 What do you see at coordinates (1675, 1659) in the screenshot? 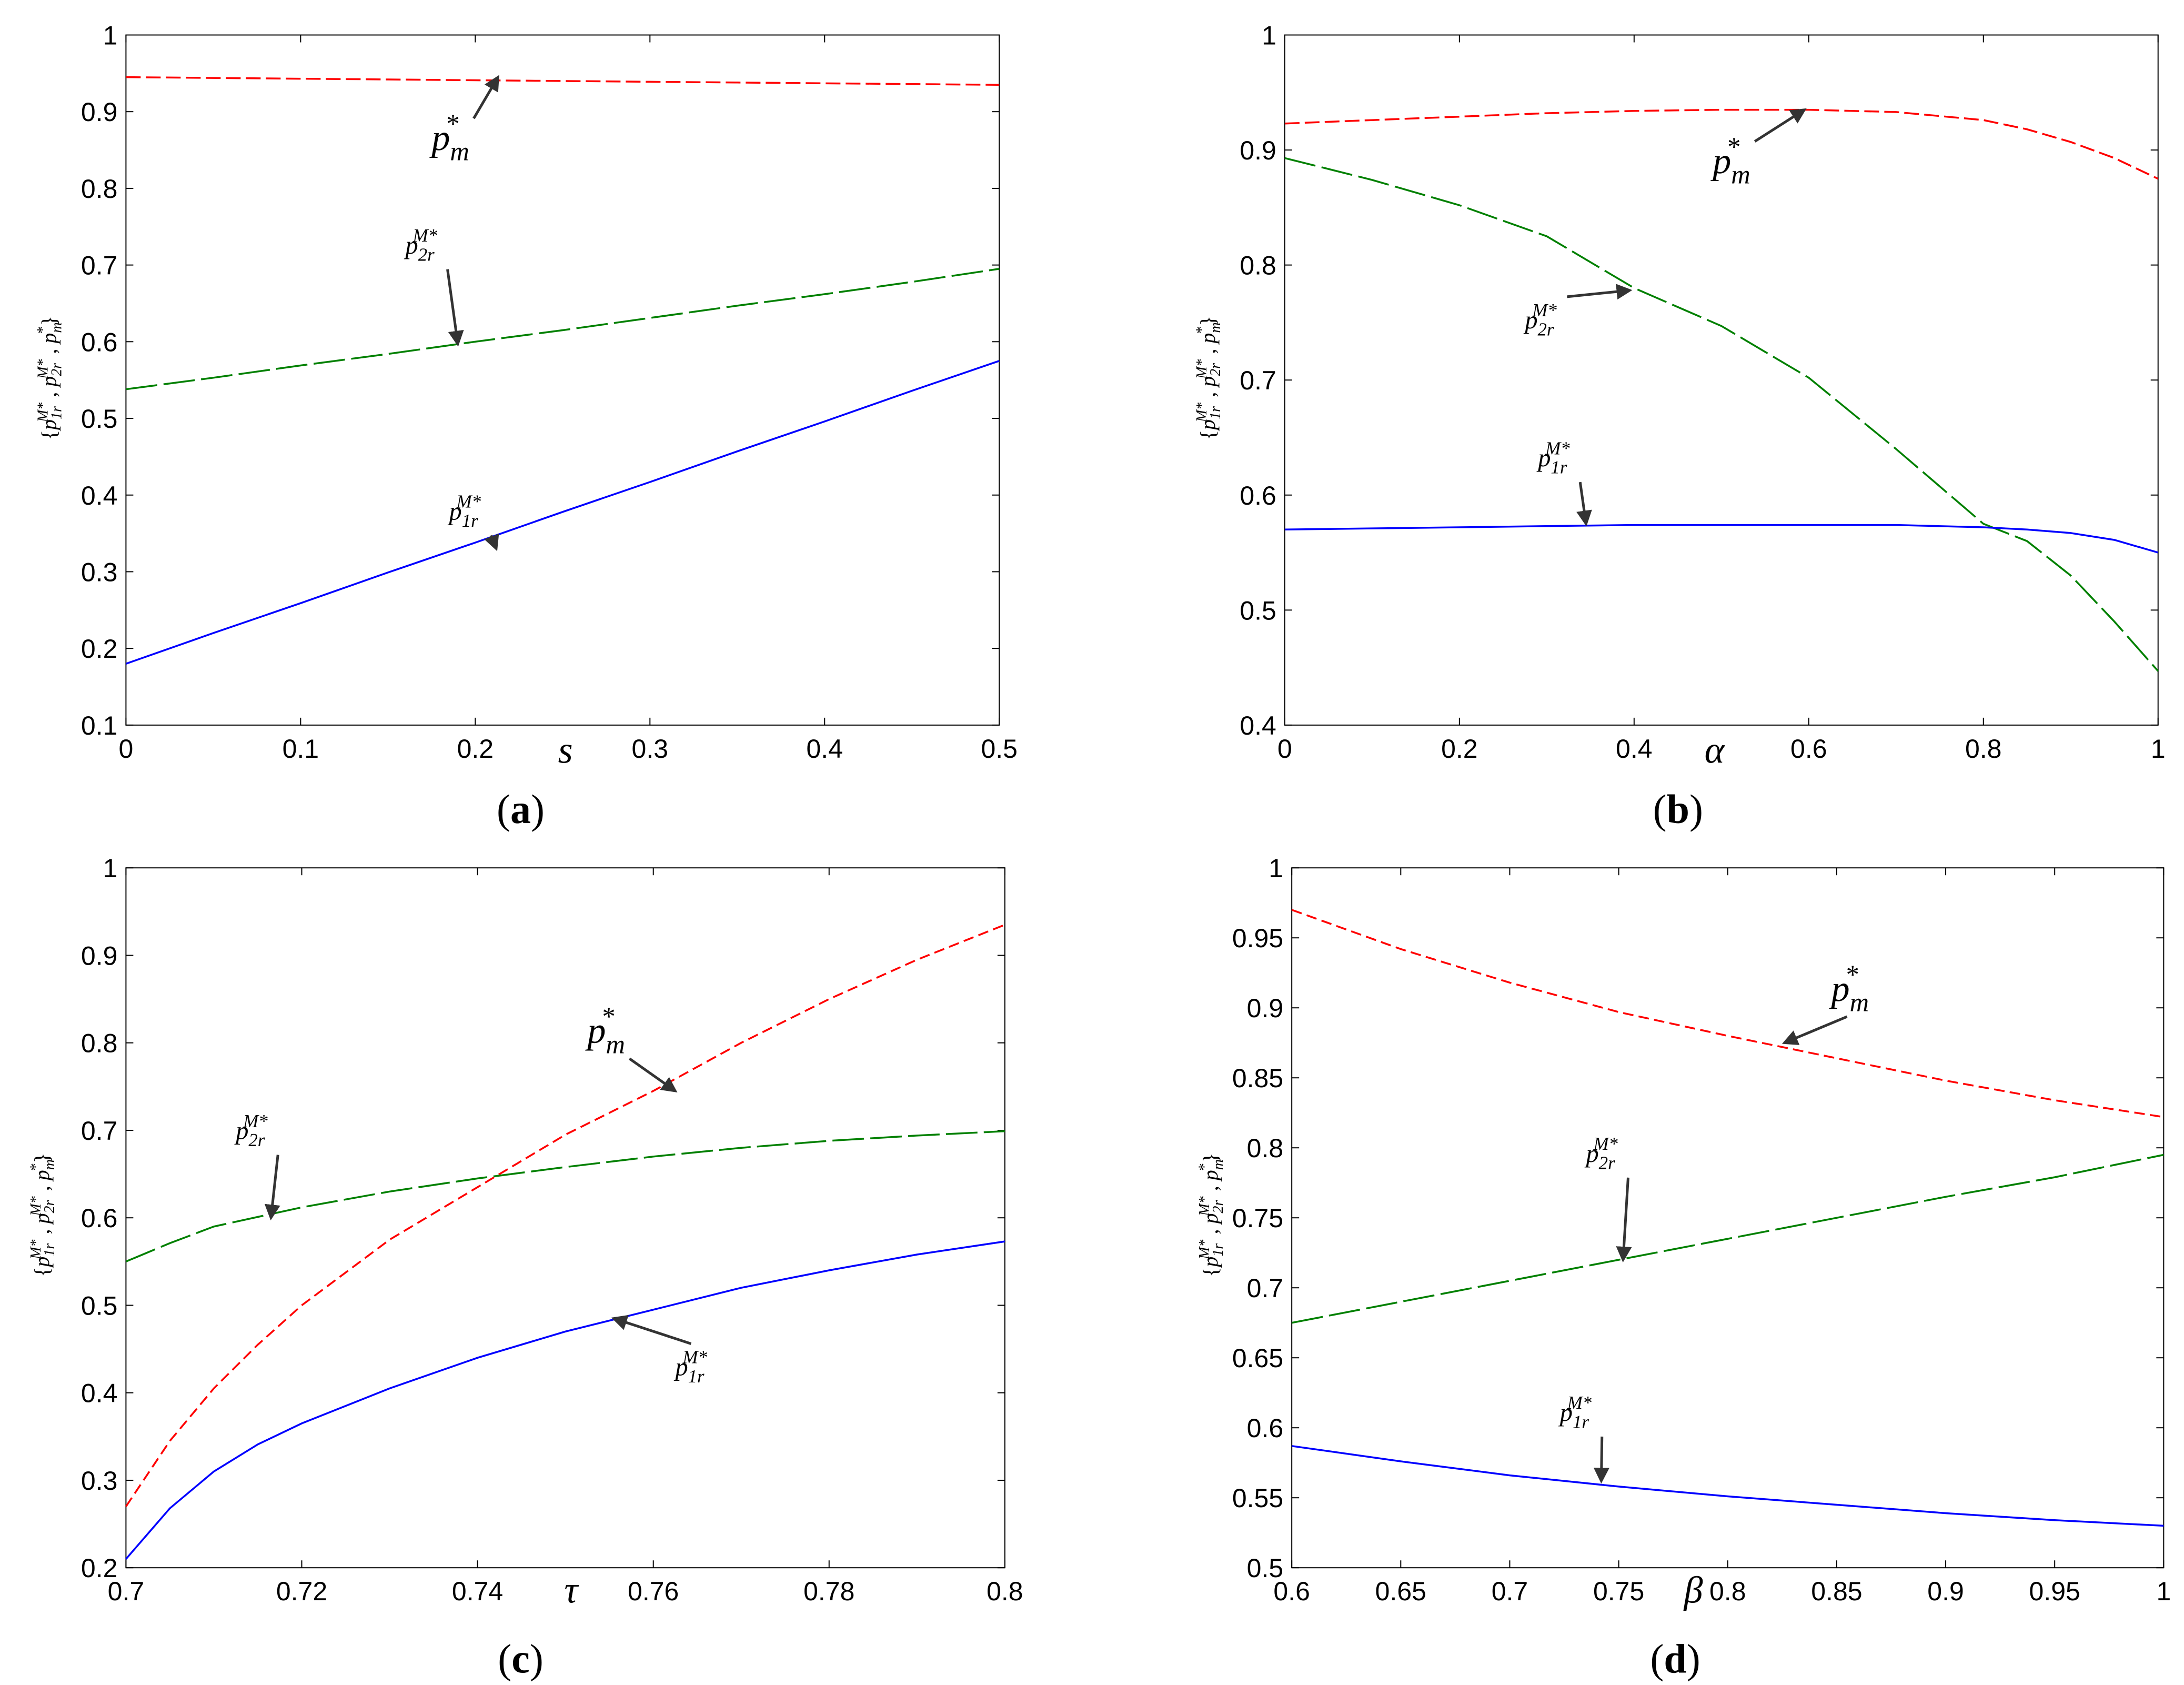
I see `panel-caption: (d)` at bounding box center [1675, 1659].